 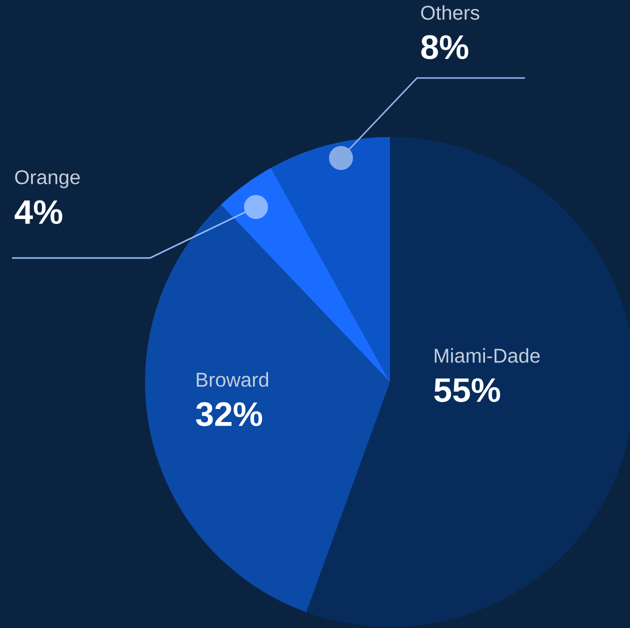 I want to click on data-label: 32%, so click(x=229, y=414).